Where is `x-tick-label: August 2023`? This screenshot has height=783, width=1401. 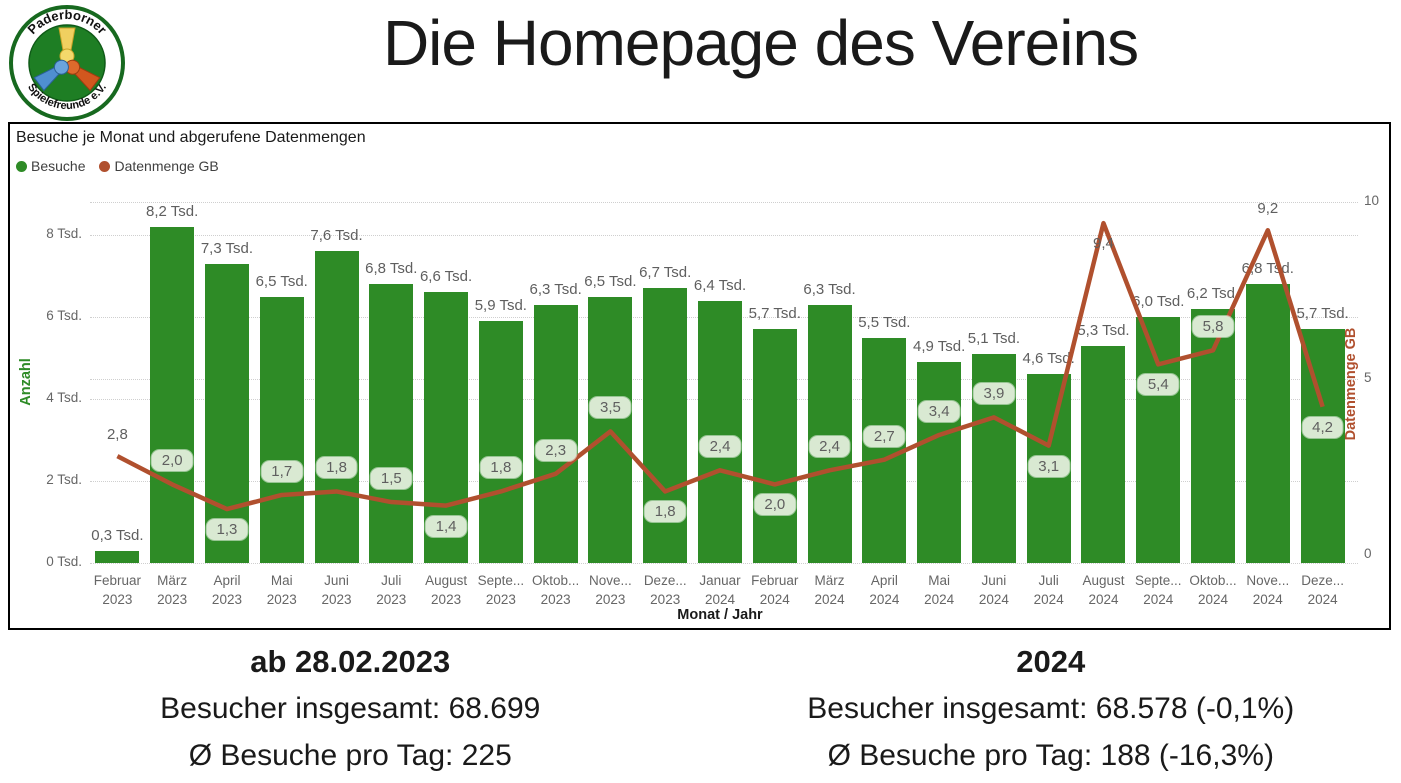 x-tick-label: August 2023 is located at coordinates (446, 590).